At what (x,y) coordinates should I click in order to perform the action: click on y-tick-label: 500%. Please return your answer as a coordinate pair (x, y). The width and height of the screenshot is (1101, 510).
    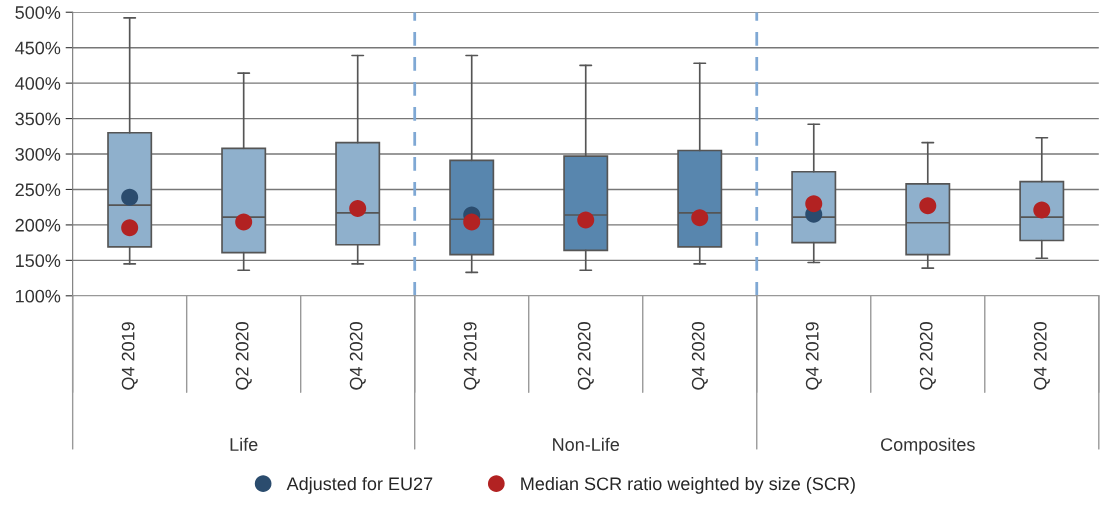
    Looking at the image, I should click on (38, 12).